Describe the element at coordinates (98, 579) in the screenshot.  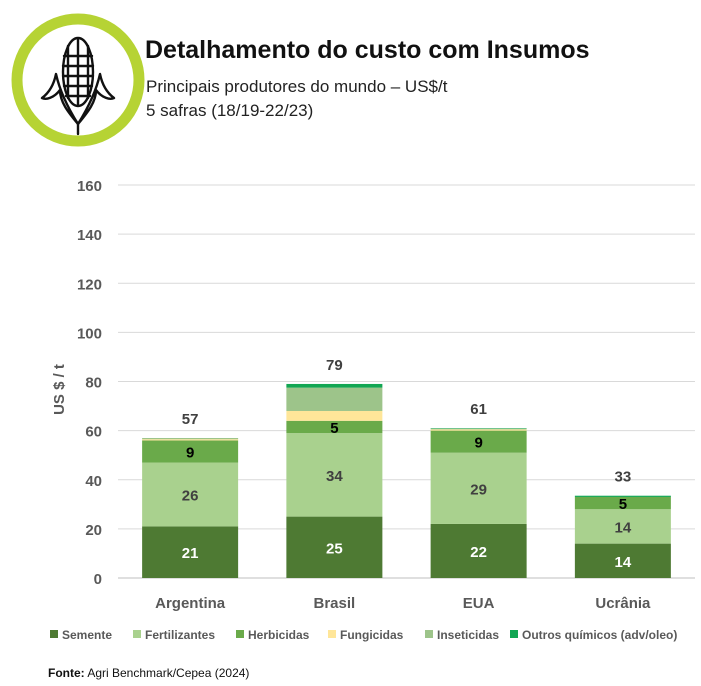
I see `y-tick-label: 0` at that location.